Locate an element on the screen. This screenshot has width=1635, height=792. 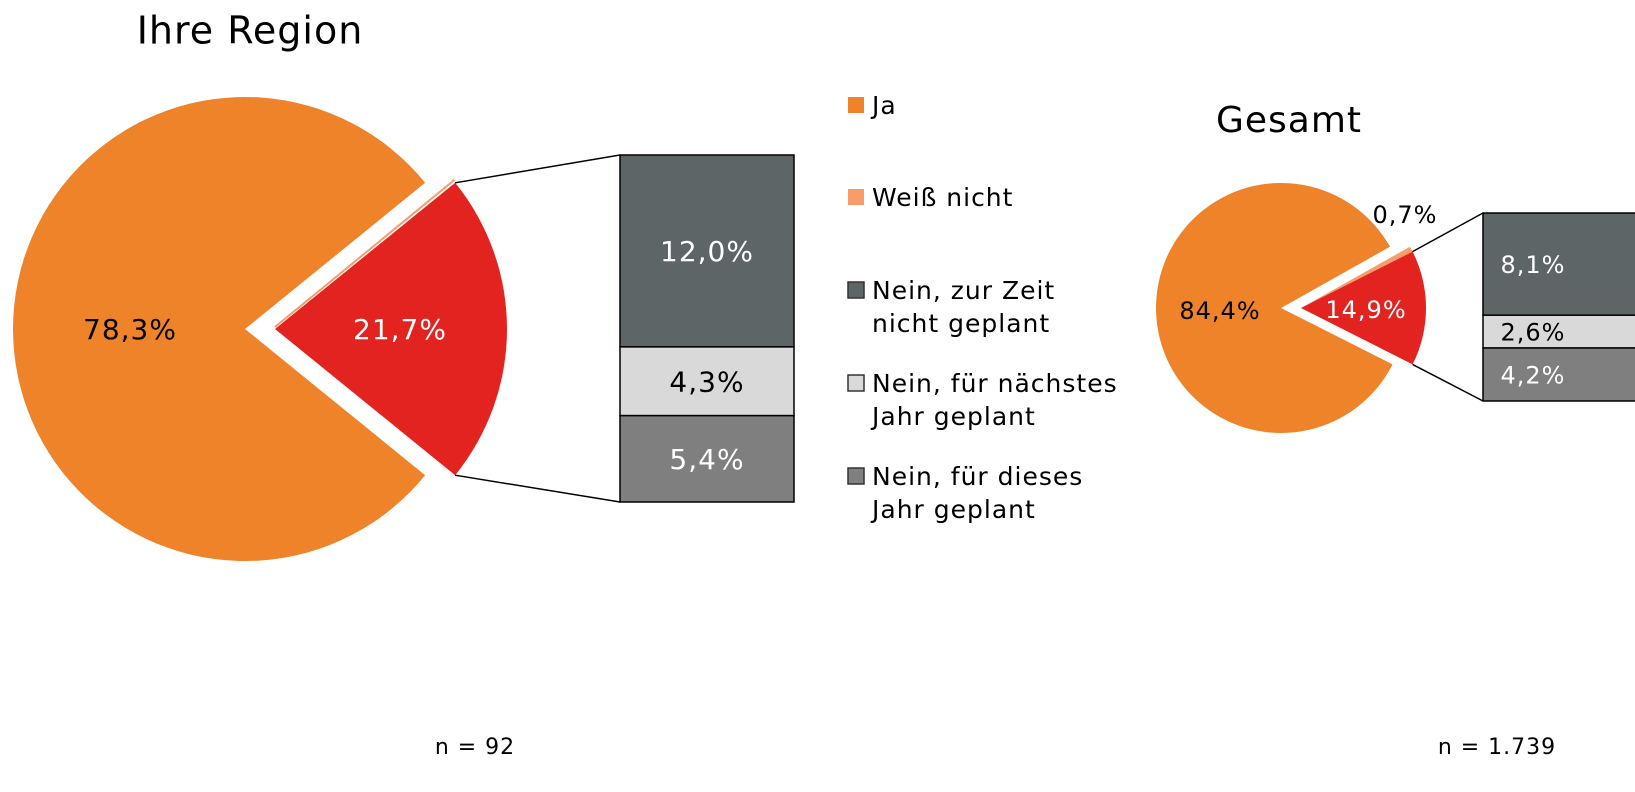
sample-size: n = 92 is located at coordinates (475, 747).